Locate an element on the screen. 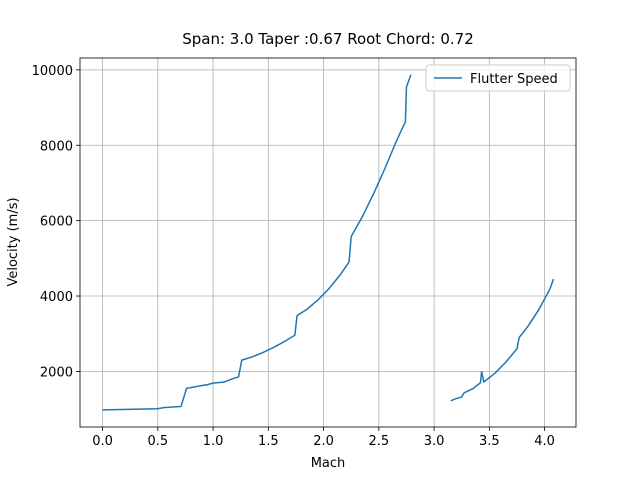 The image size is (640, 480). y-tick-label: 2000 is located at coordinates (56, 372).